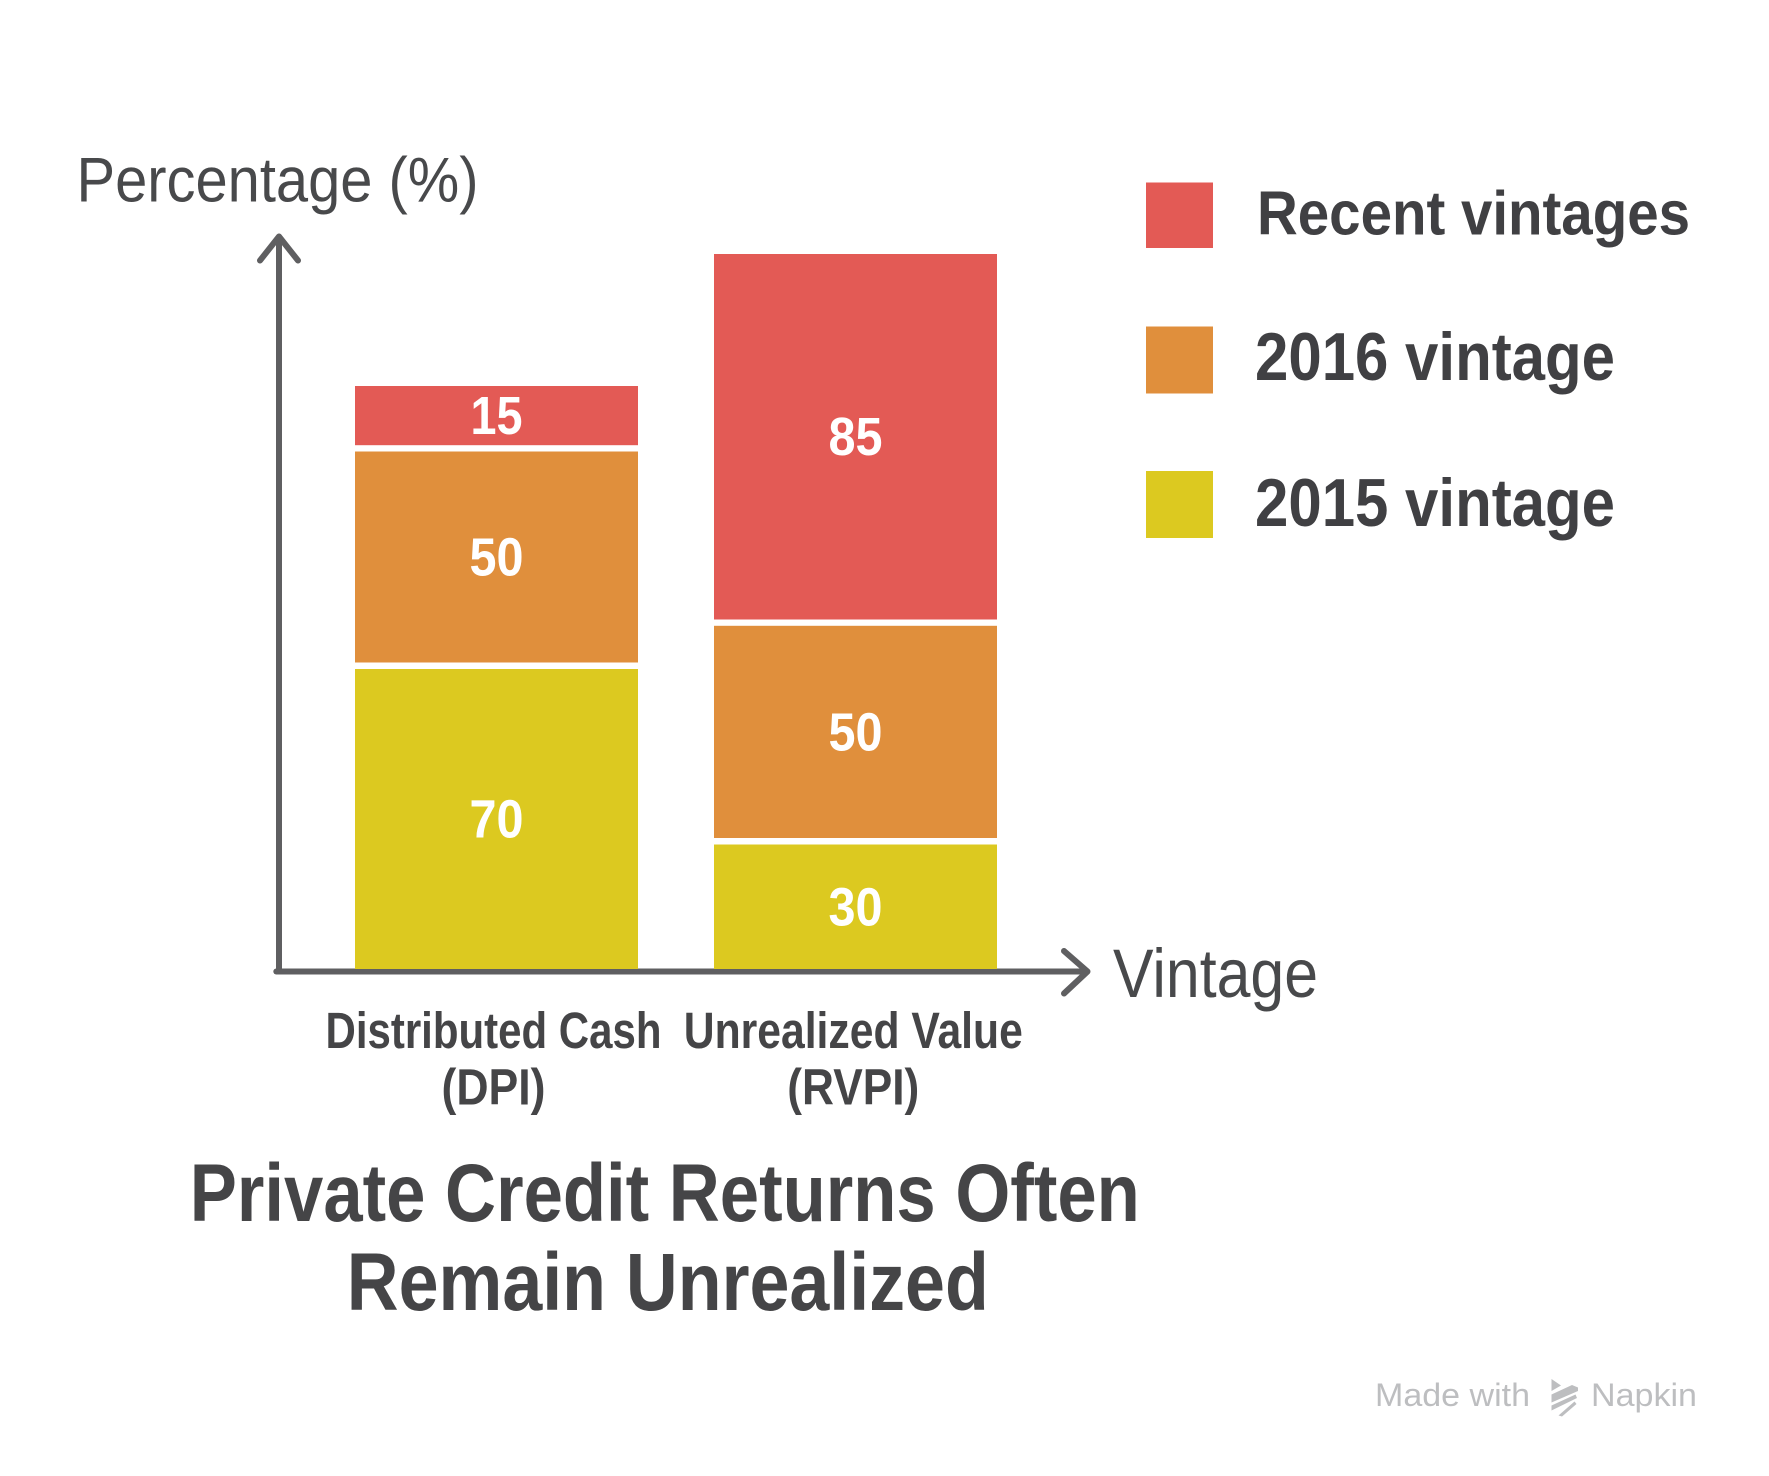 The width and height of the screenshot is (1769, 1476). What do you see at coordinates (497, 416) in the screenshot?
I see `svg-text: 15` at bounding box center [497, 416].